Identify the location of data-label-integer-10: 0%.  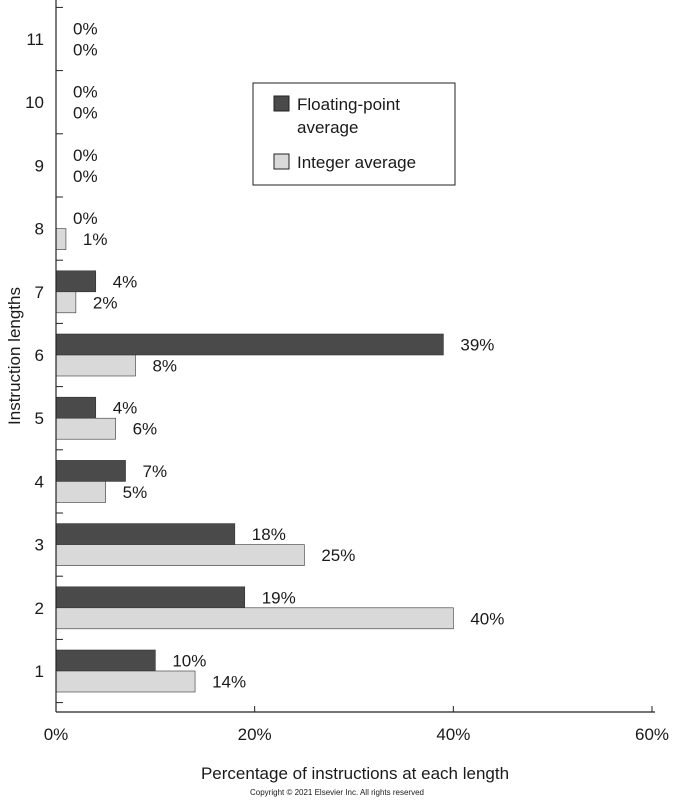
(85, 113).